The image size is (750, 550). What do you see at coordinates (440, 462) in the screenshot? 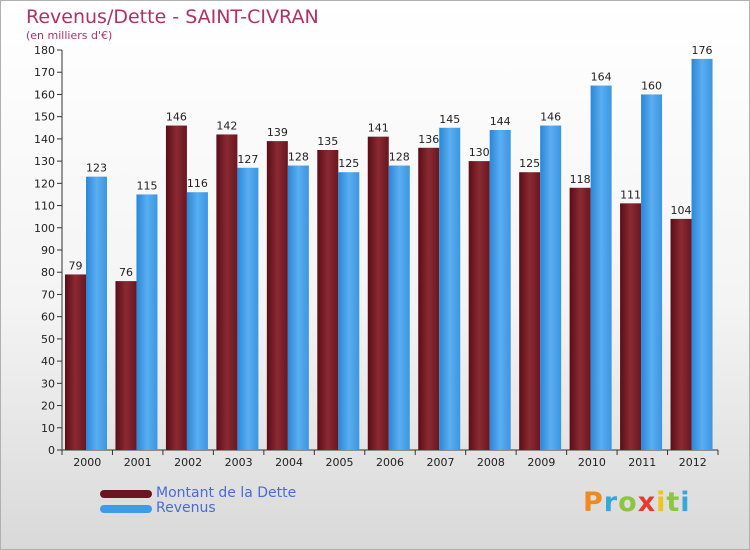
I see `x-tick-label: 2007` at bounding box center [440, 462].